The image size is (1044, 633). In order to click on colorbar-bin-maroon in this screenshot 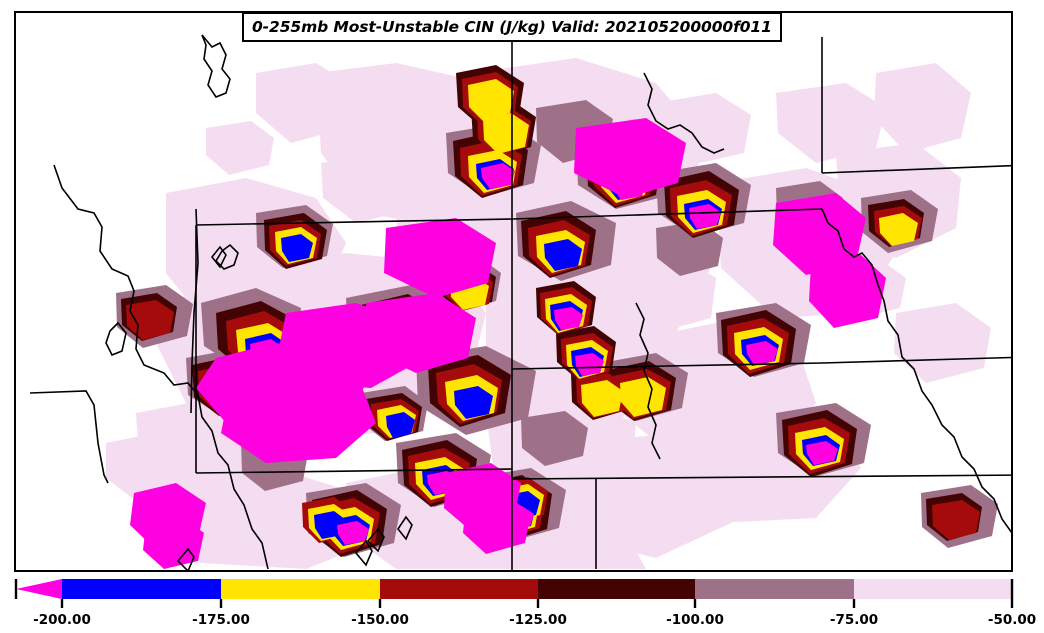, I will do `click(616, 589)`.